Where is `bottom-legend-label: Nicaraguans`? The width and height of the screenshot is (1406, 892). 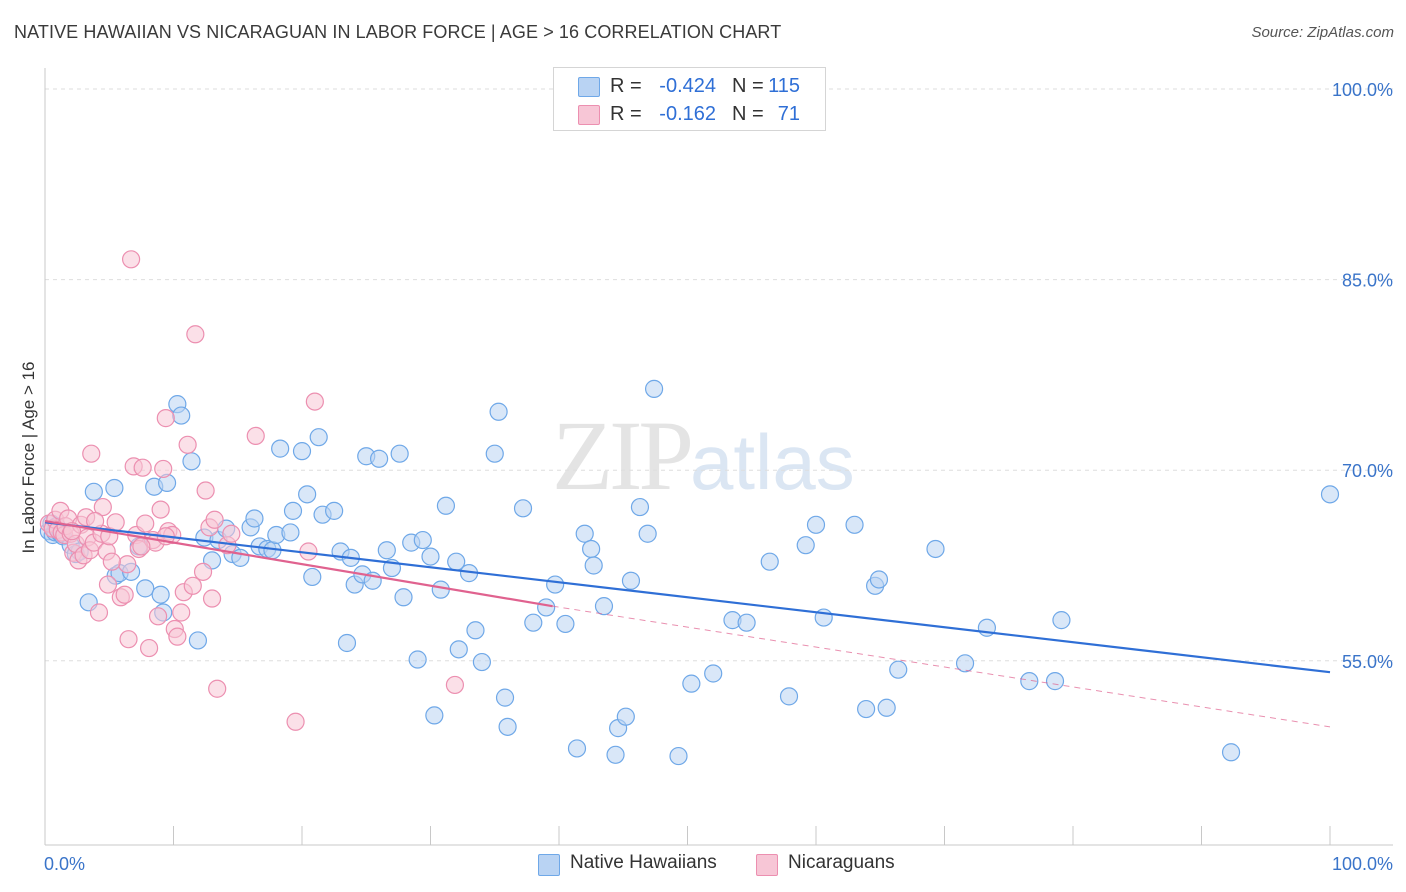
bottom-legend-label: Nicaraguans is located at coordinates (841, 862).